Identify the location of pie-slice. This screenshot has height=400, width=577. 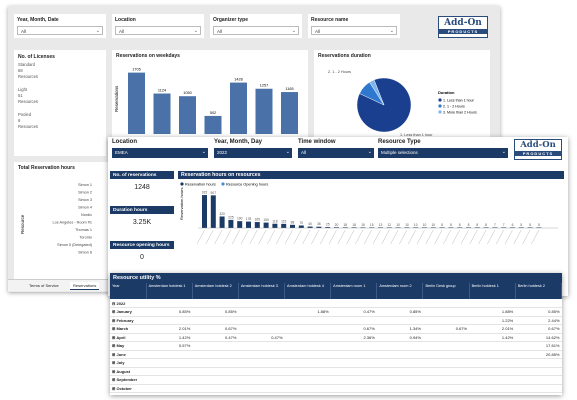
(377, 92).